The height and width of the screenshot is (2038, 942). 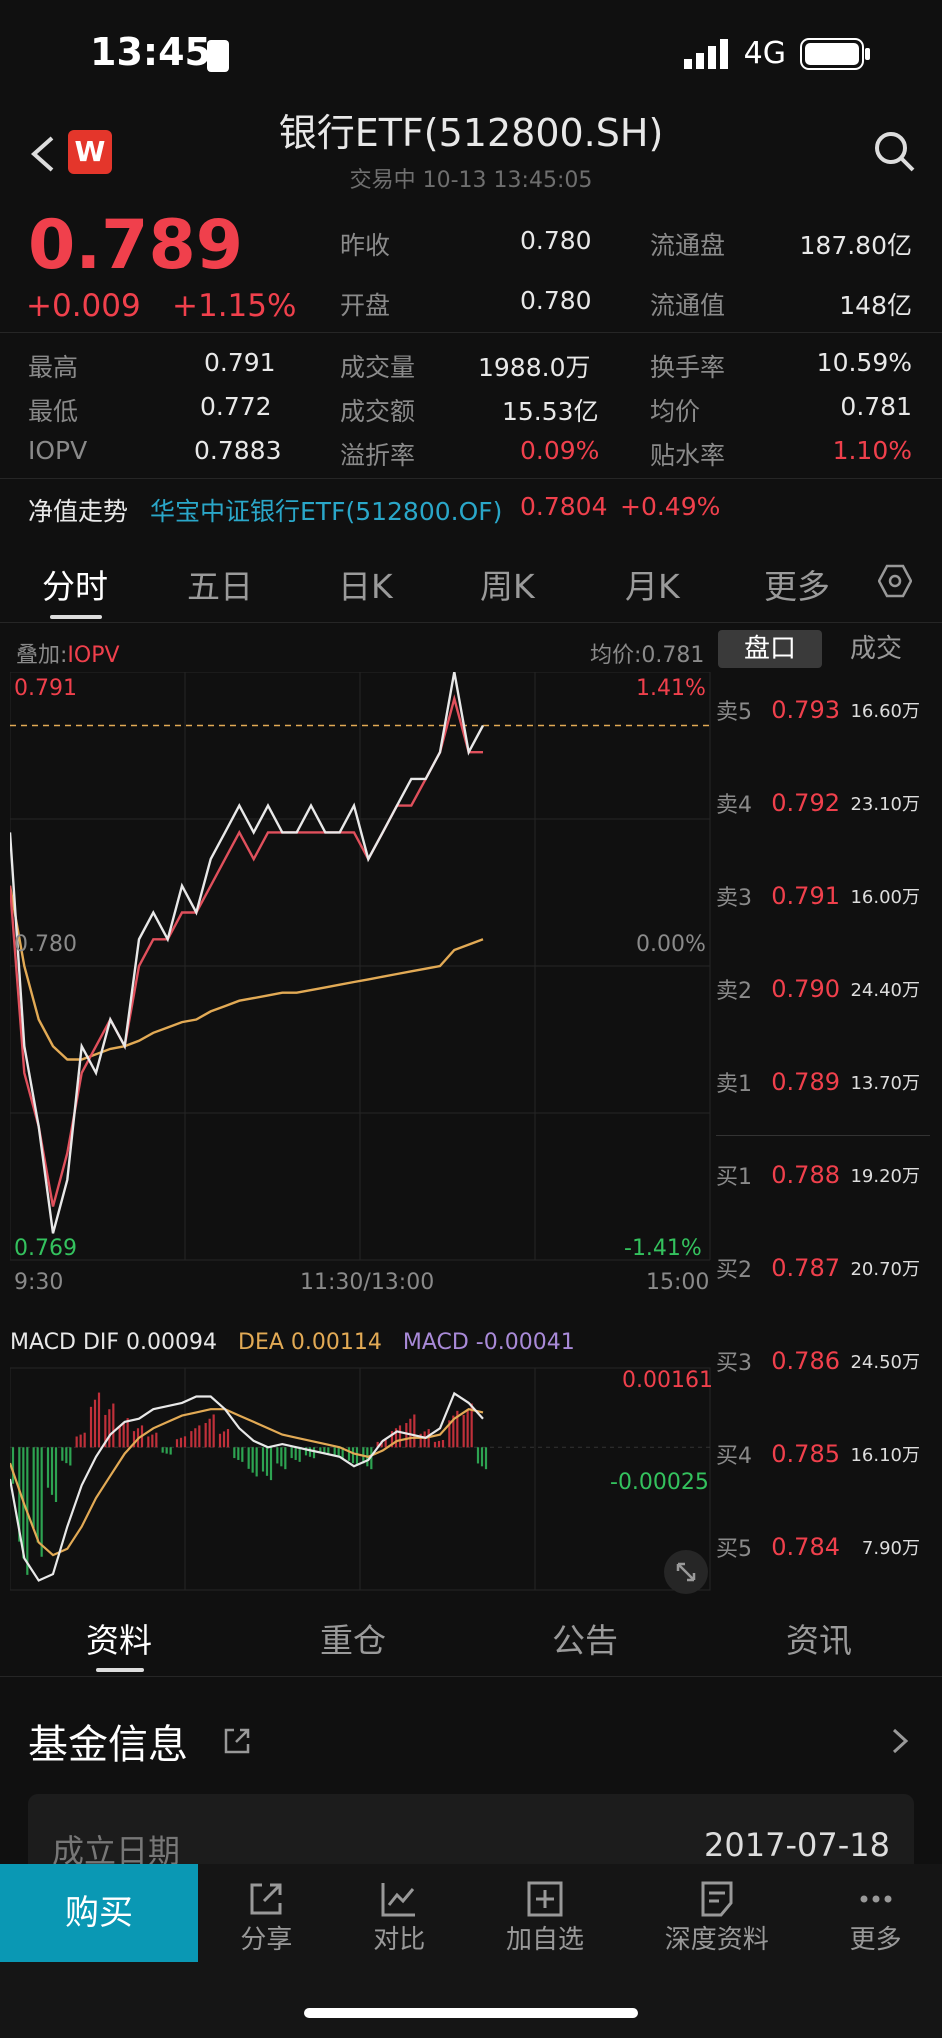 I want to click on float-value-label: 流通值, so click(x=688, y=305).